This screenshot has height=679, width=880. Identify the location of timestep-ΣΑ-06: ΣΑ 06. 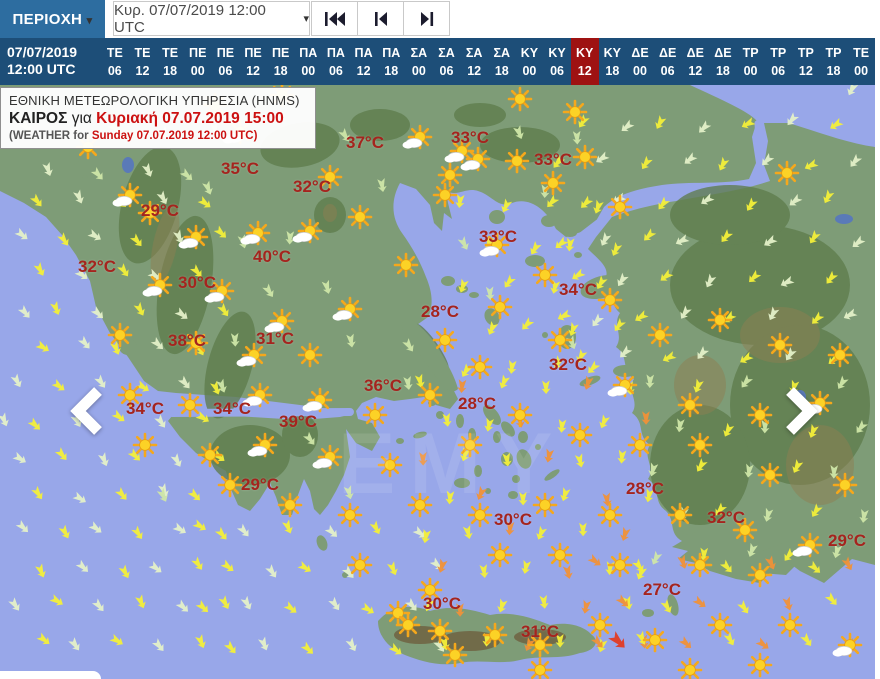
(447, 61).